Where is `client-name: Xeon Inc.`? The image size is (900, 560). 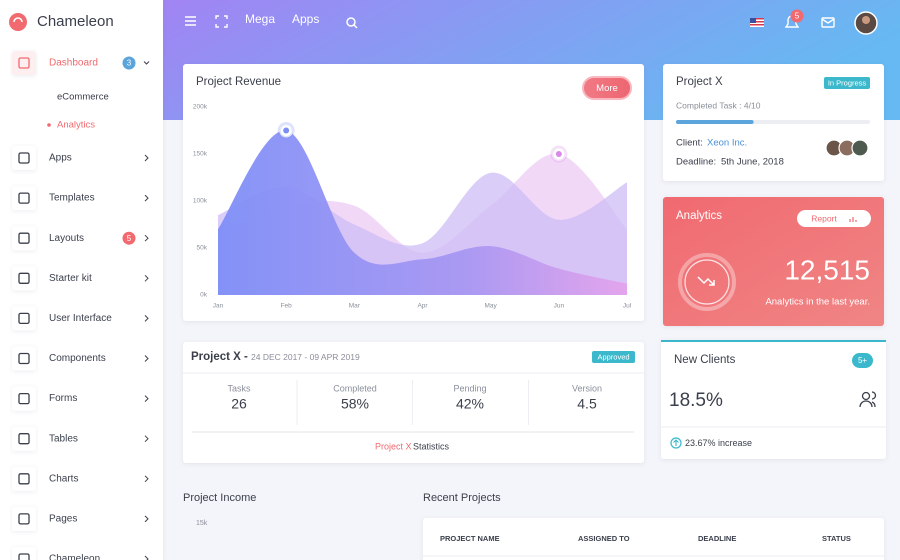 client-name: Xeon Inc. is located at coordinates (727, 143).